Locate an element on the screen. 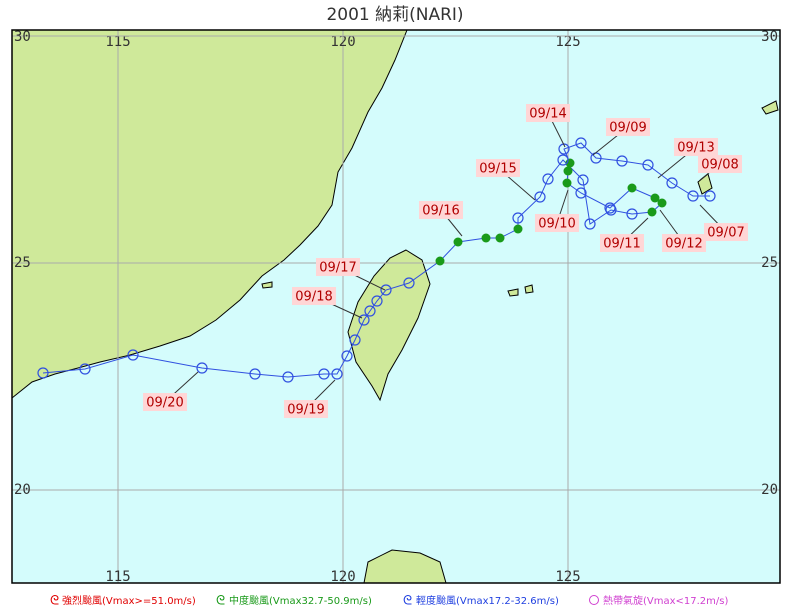 The image size is (791, 613). date-label: 09/09 is located at coordinates (627, 128).